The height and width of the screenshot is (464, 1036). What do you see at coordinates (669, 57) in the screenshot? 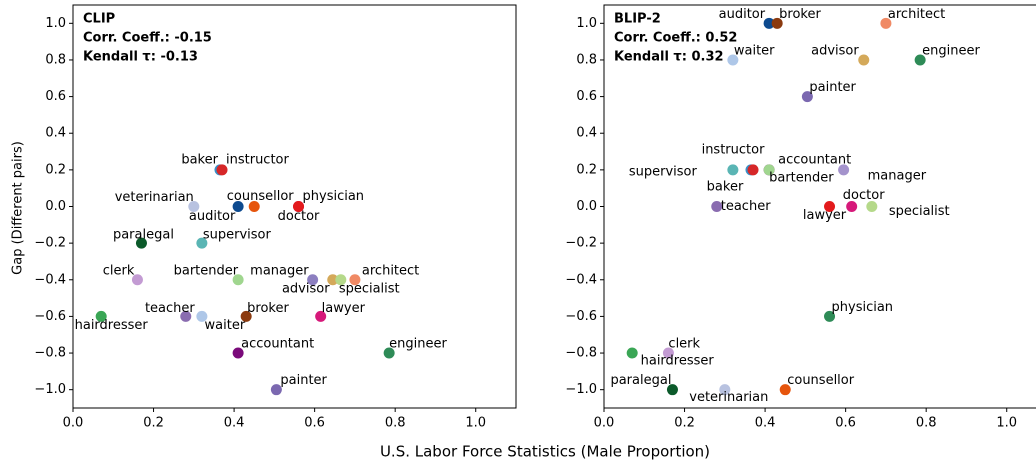
I see `panel-stat: Kendall τ: 0.32` at bounding box center [669, 57].